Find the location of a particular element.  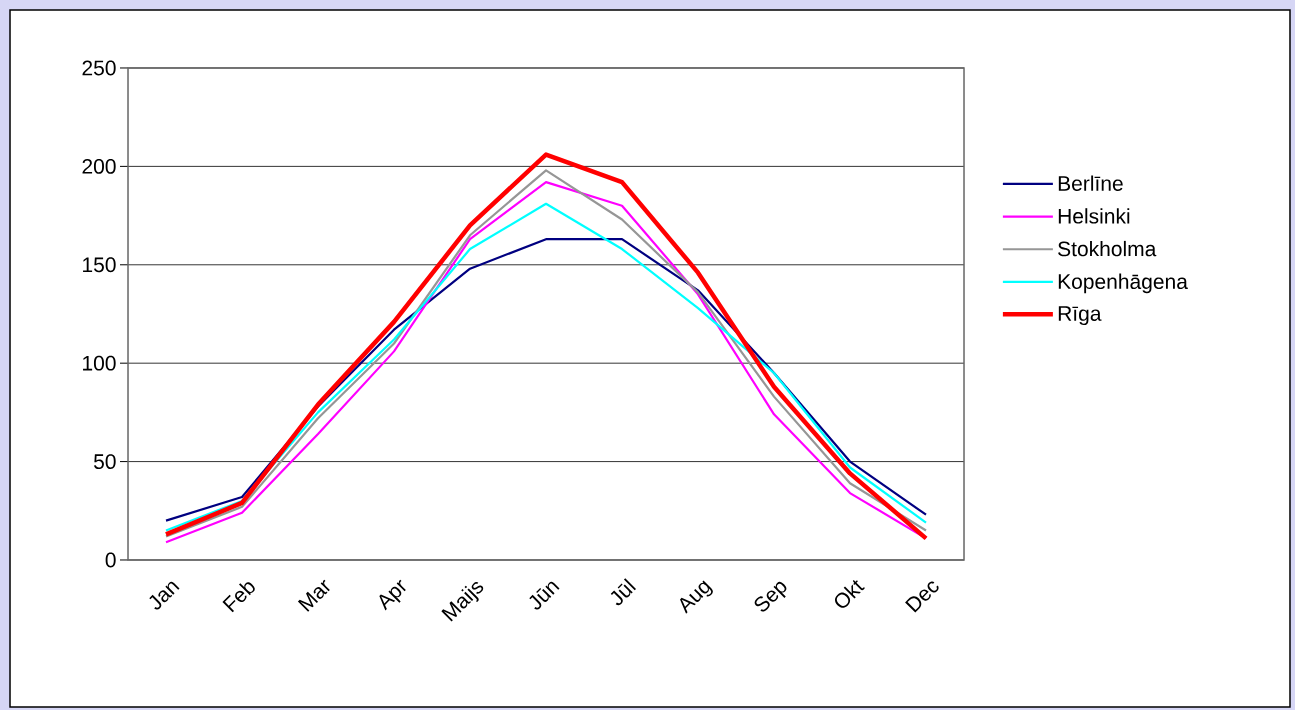

legend-label: Berlīne is located at coordinates (1090, 183).